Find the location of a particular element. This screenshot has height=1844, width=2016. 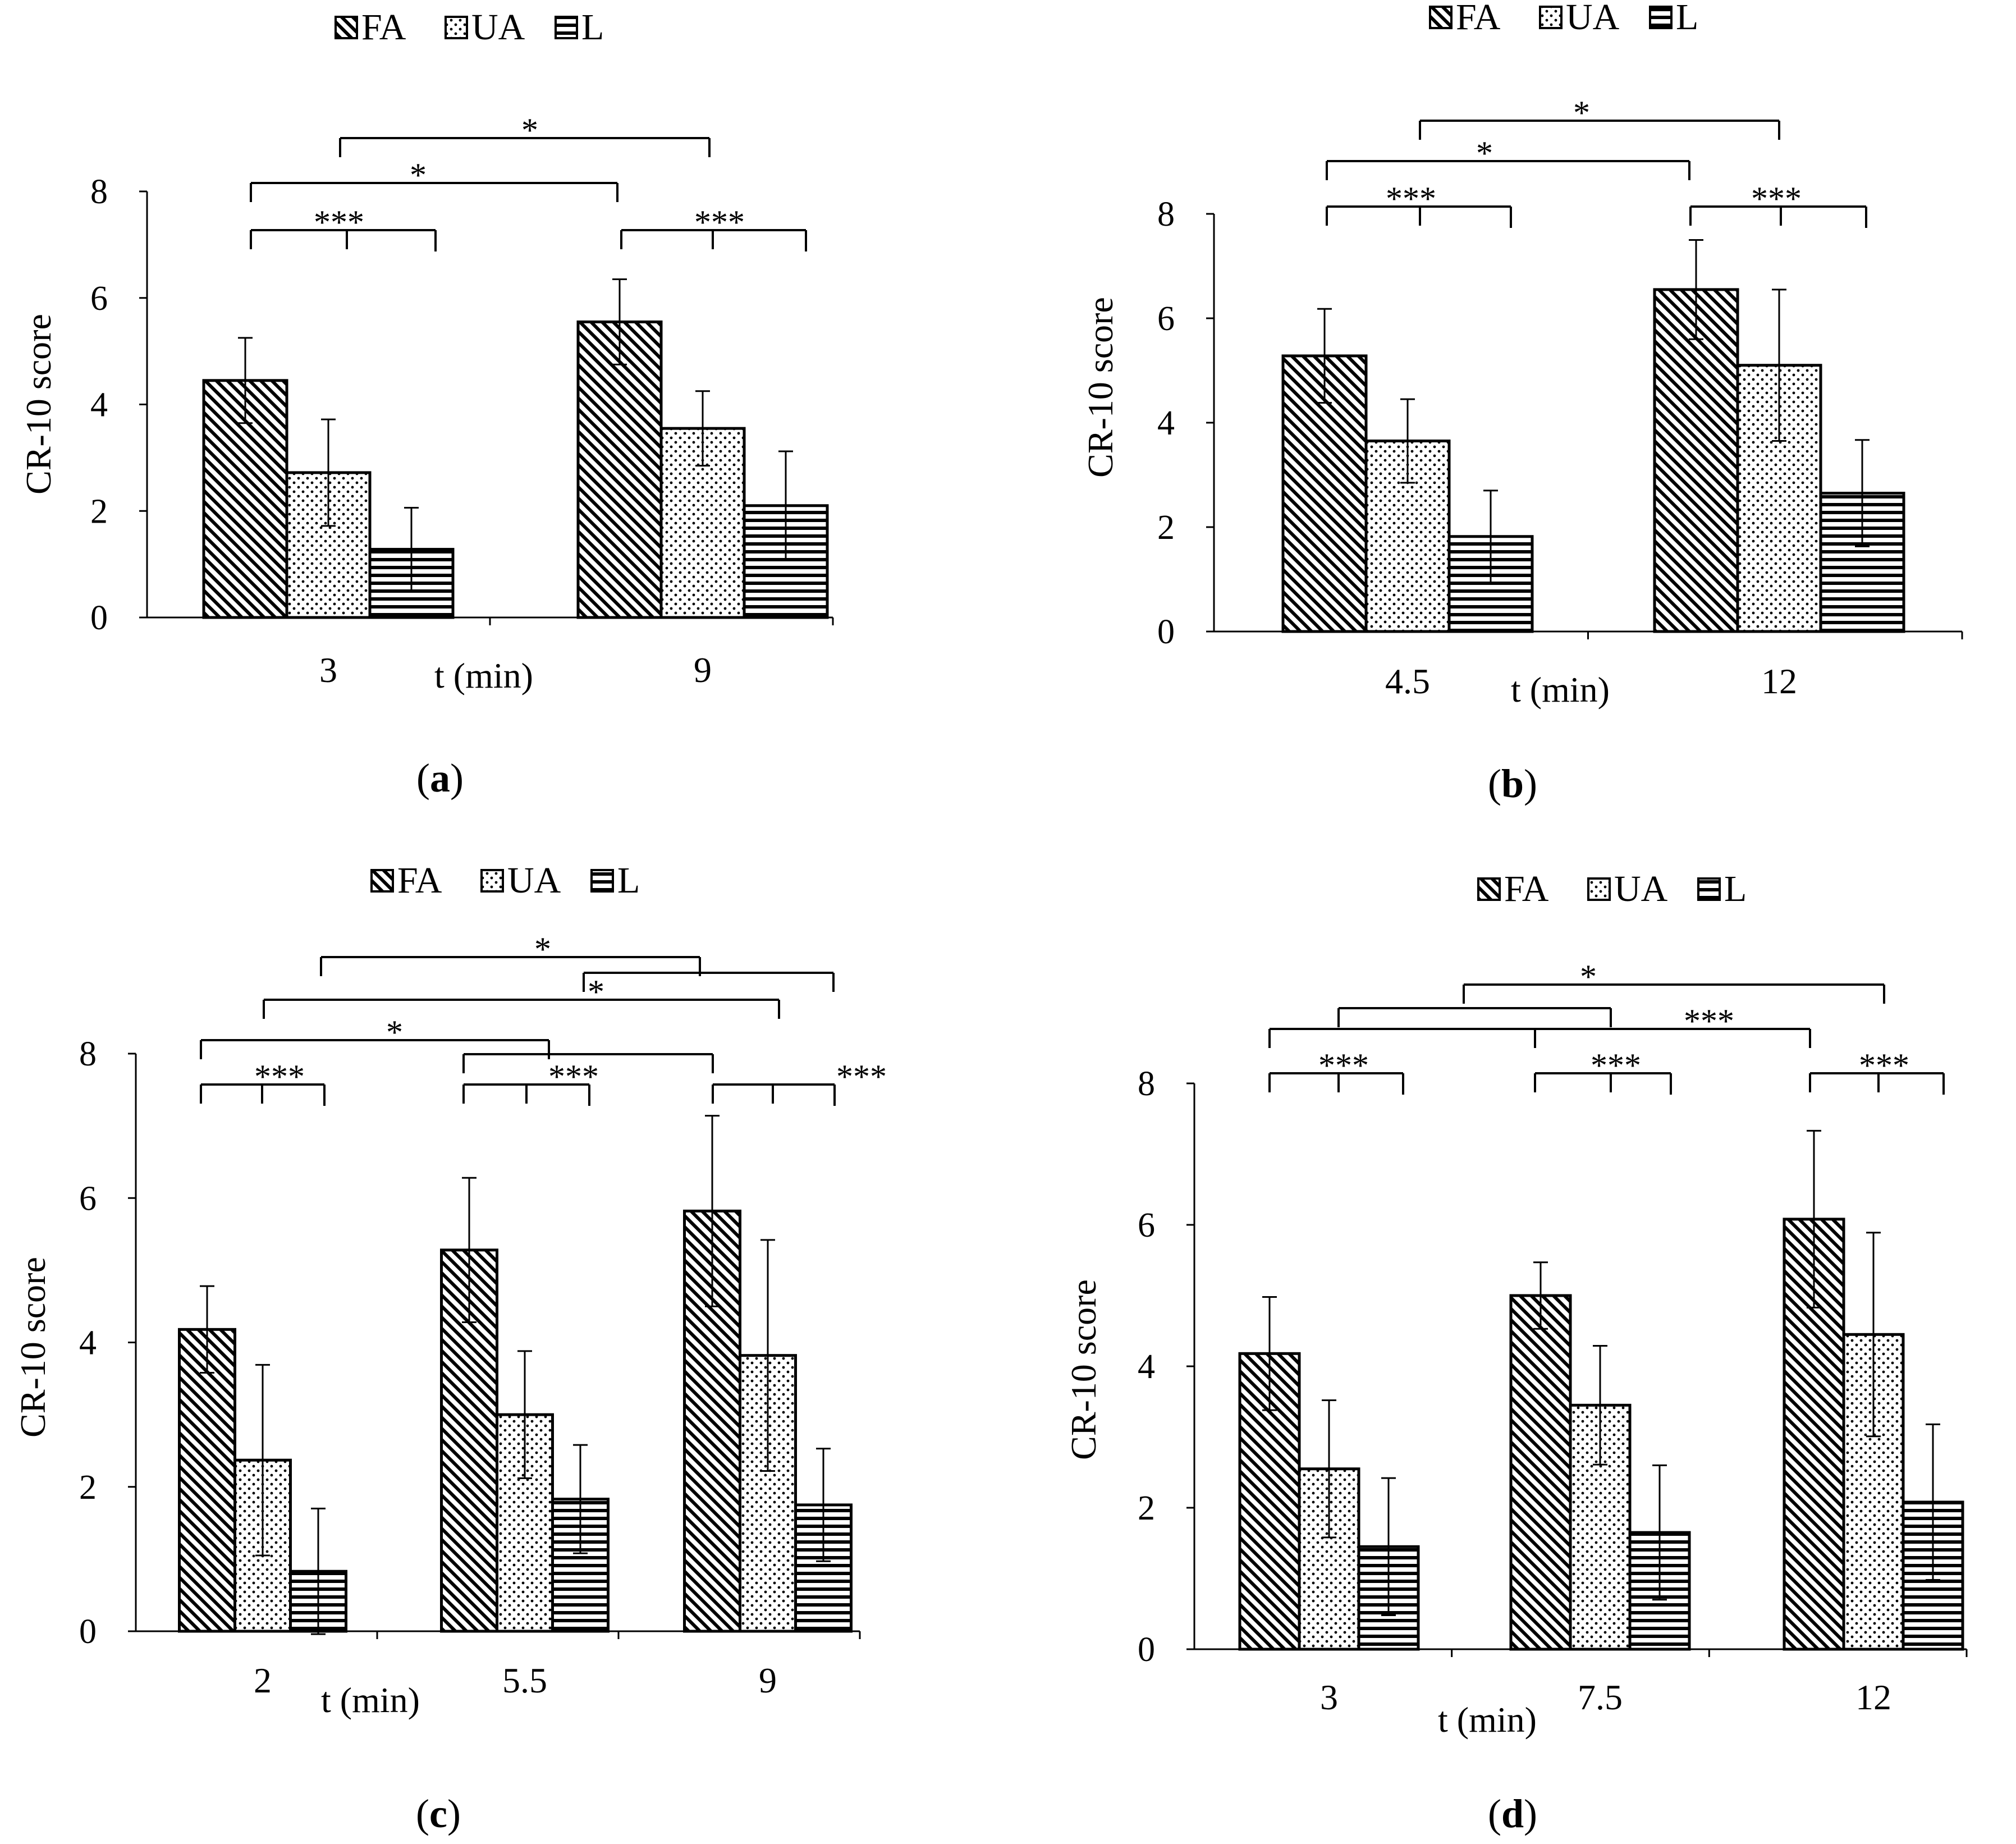

panel-label: (b) is located at coordinates (1513, 784).